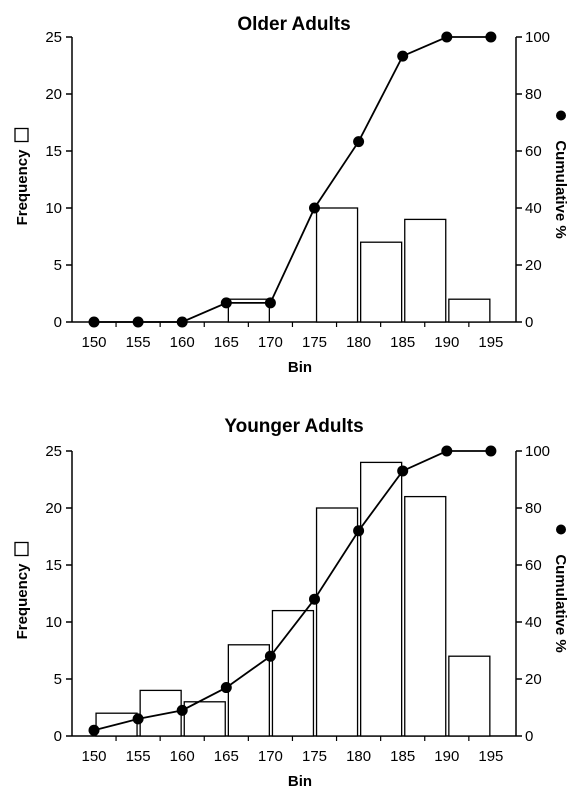  Describe the element at coordinates (293, 24) in the screenshot. I see `chart-title: Older Adults` at that location.